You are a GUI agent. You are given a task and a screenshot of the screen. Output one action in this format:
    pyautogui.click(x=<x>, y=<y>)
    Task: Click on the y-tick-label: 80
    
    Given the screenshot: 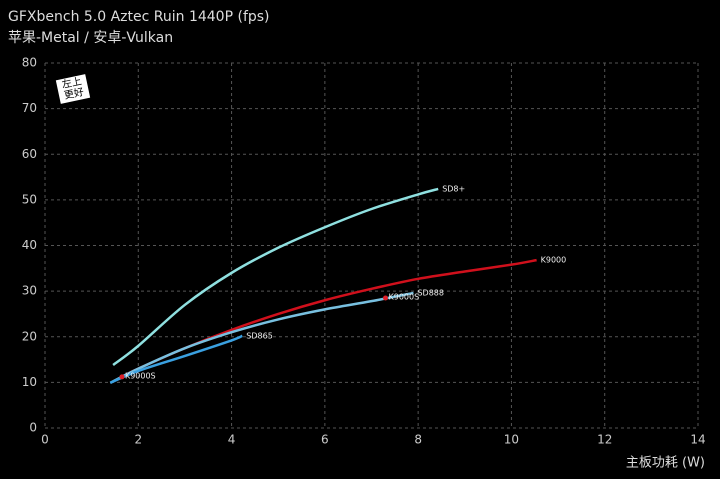 What is the action you would take?
    pyautogui.click(x=29, y=63)
    